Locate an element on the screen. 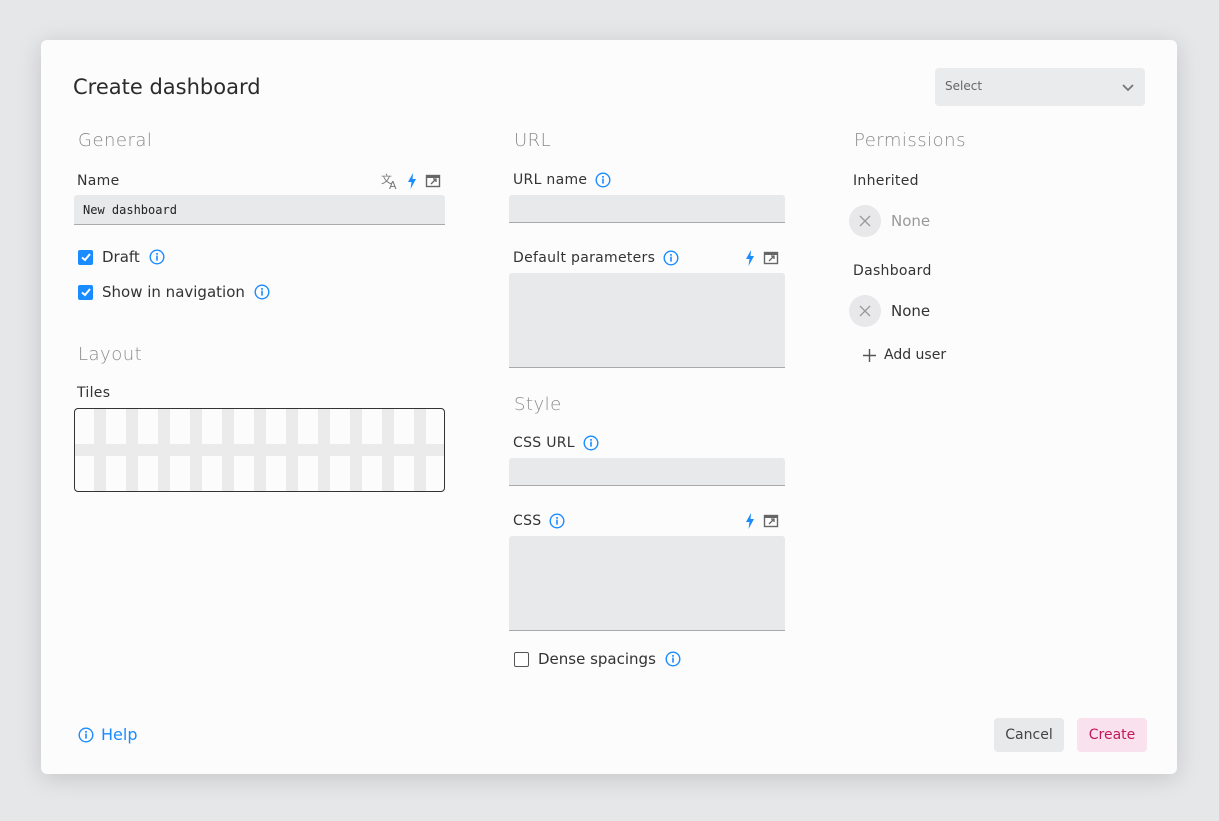  show-in-navigation-label: Show in navigation is located at coordinates (173, 292).